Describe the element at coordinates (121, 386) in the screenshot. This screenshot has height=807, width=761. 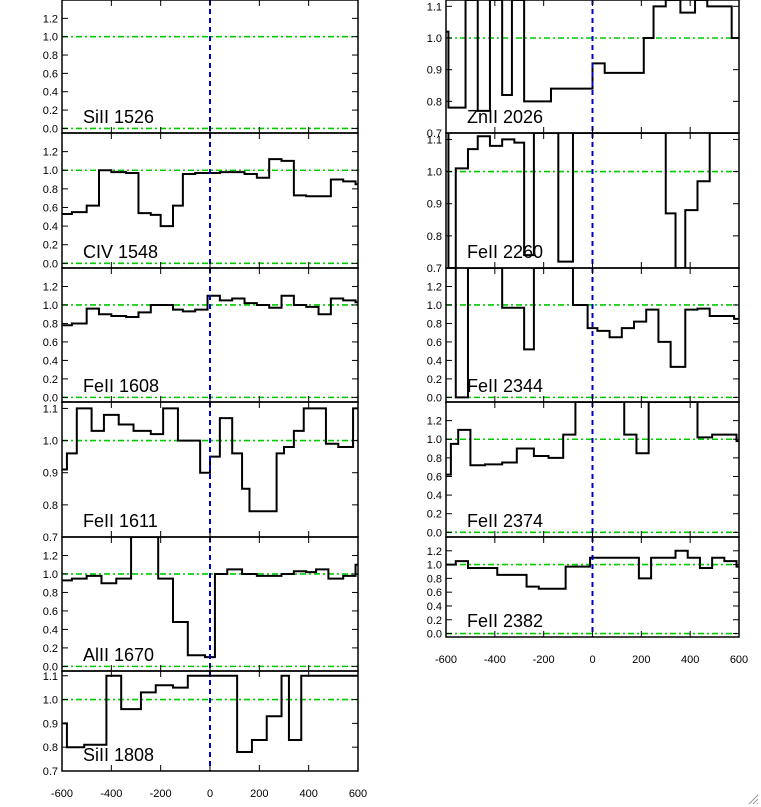
I see `ion-label: FeII 1608` at that location.